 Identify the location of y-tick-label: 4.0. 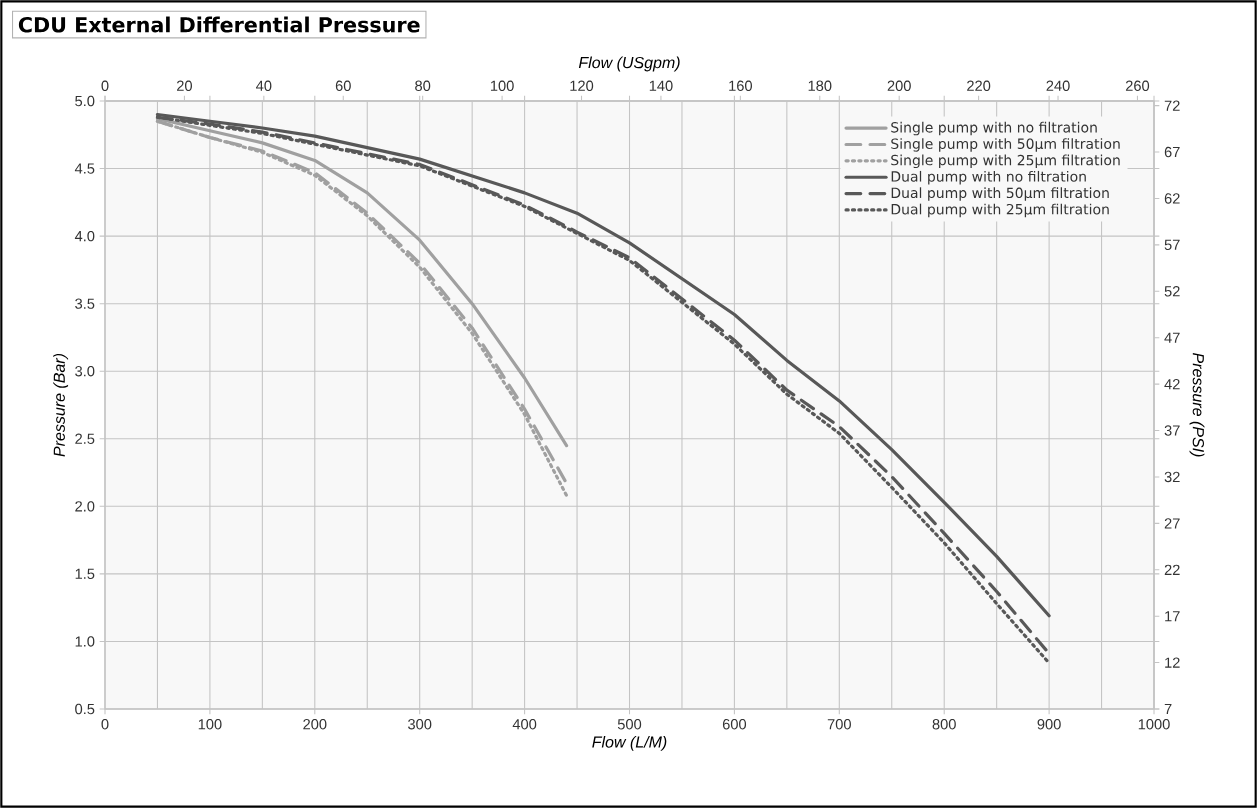
(84, 236).